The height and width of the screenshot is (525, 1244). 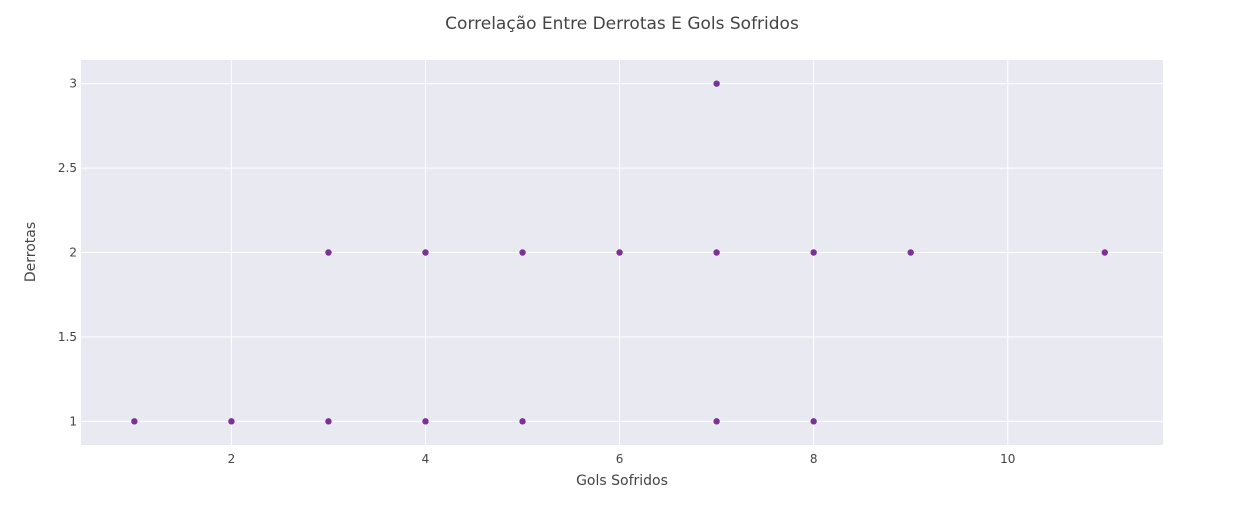 What do you see at coordinates (67, 168) in the screenshot?
I see `y-tick-label: 2.5` at bounding box center [67, 168].